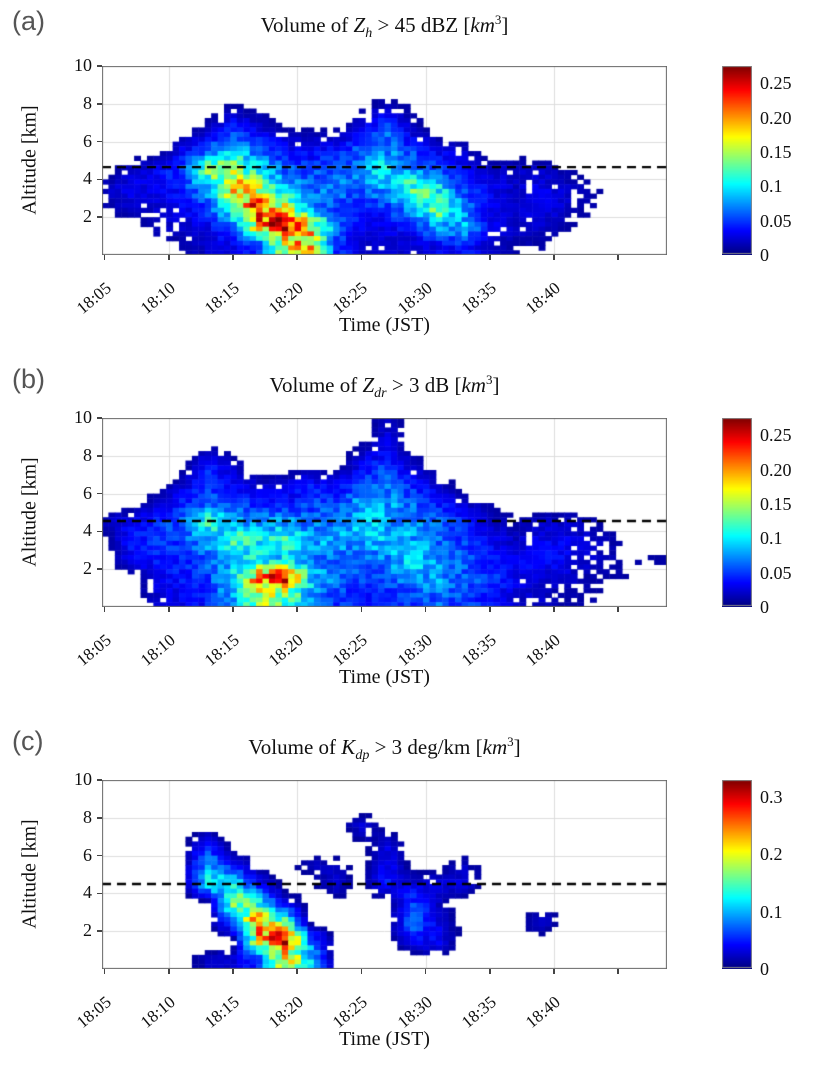  I want to click on title-condition: > 45 dBZ [, so click(421, 25).